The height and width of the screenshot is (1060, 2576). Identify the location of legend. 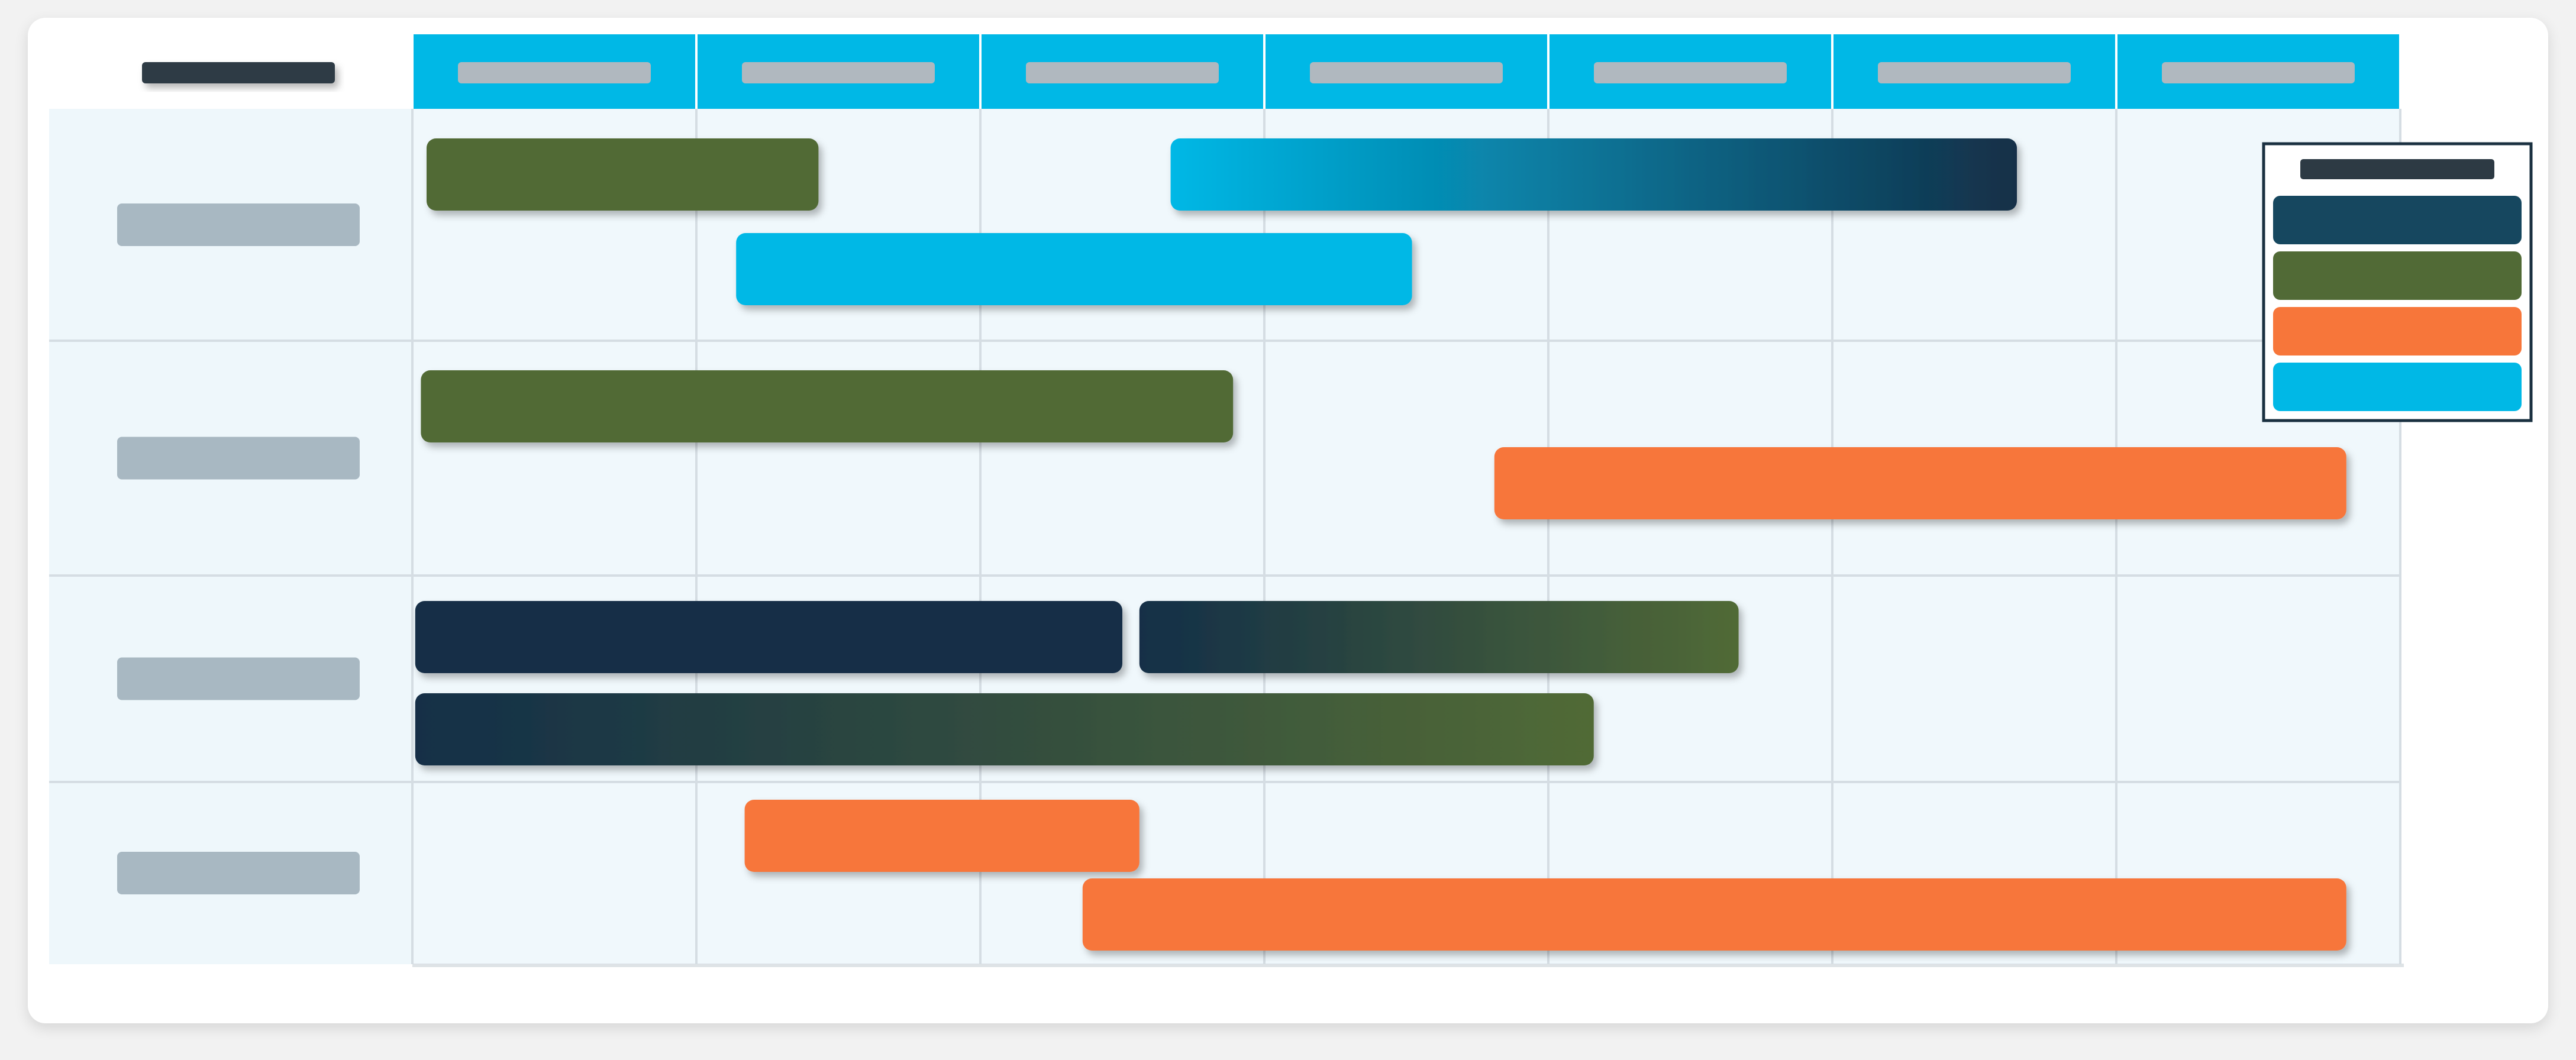
(2397, 282).